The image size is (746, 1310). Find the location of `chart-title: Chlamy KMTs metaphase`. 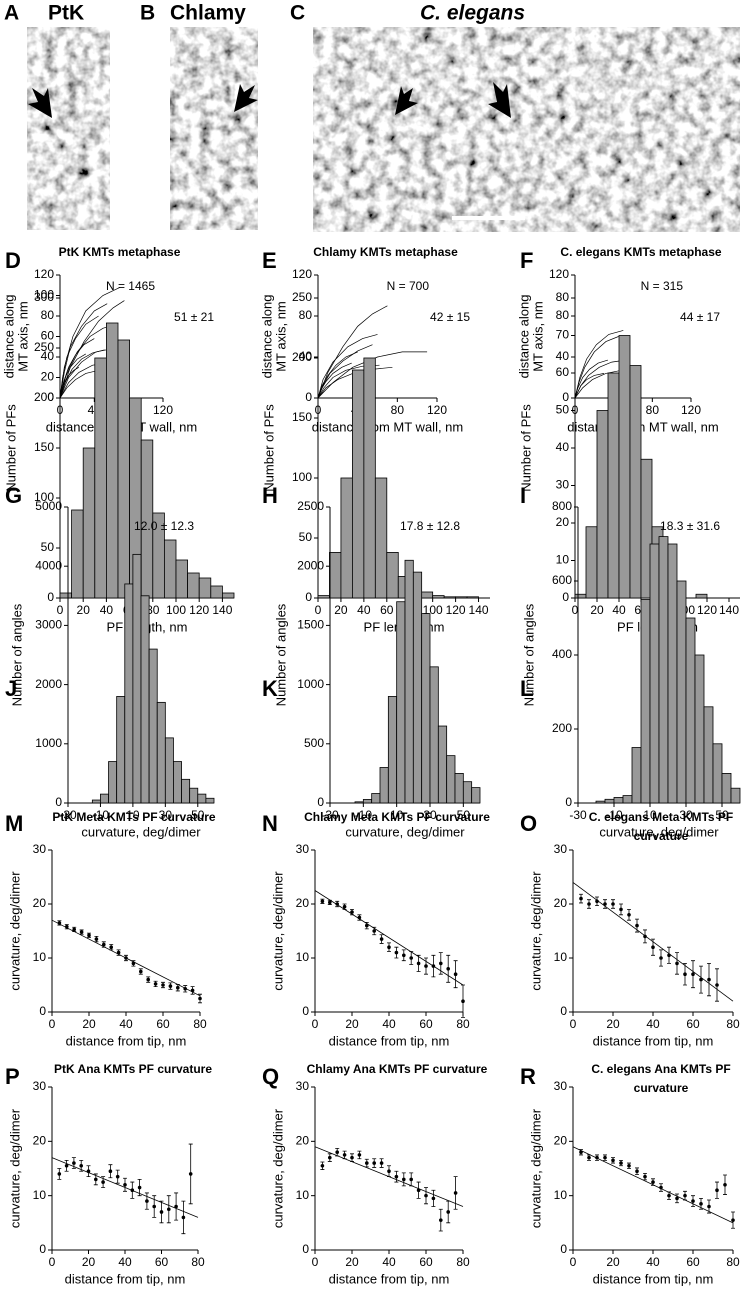

chart-title: Chlamy KMTs metaphase is located at coordinates (385, 252).